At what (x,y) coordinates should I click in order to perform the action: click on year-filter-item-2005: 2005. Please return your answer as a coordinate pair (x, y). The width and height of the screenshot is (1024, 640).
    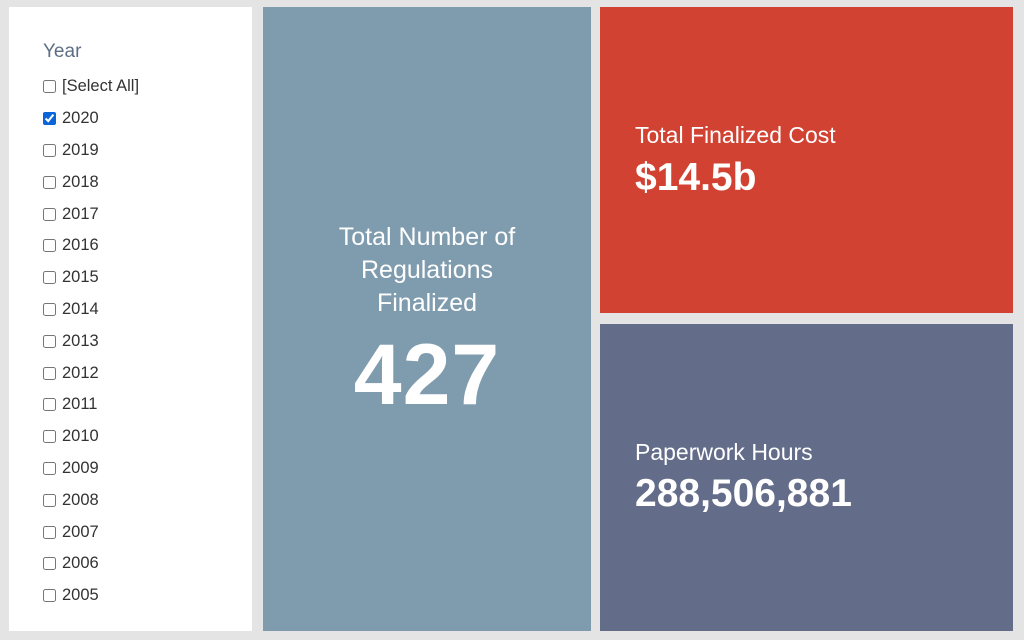
    Looking at the image, I should click on (91, 596).